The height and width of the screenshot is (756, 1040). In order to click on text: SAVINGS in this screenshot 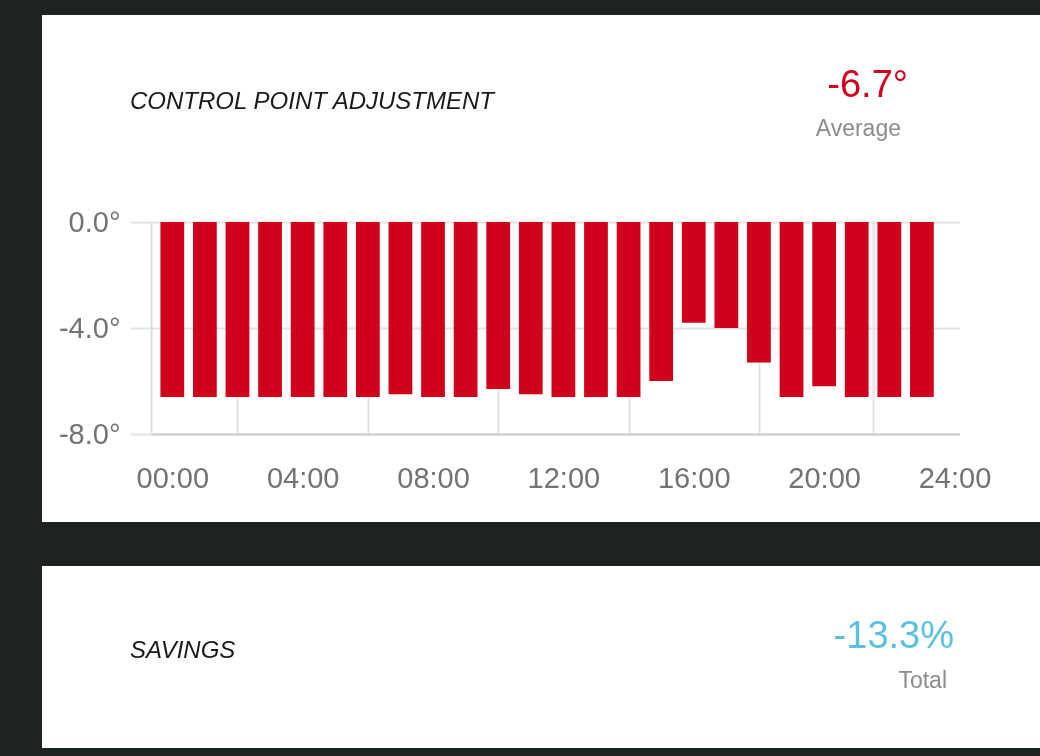, I will do `click(183, 649)`.